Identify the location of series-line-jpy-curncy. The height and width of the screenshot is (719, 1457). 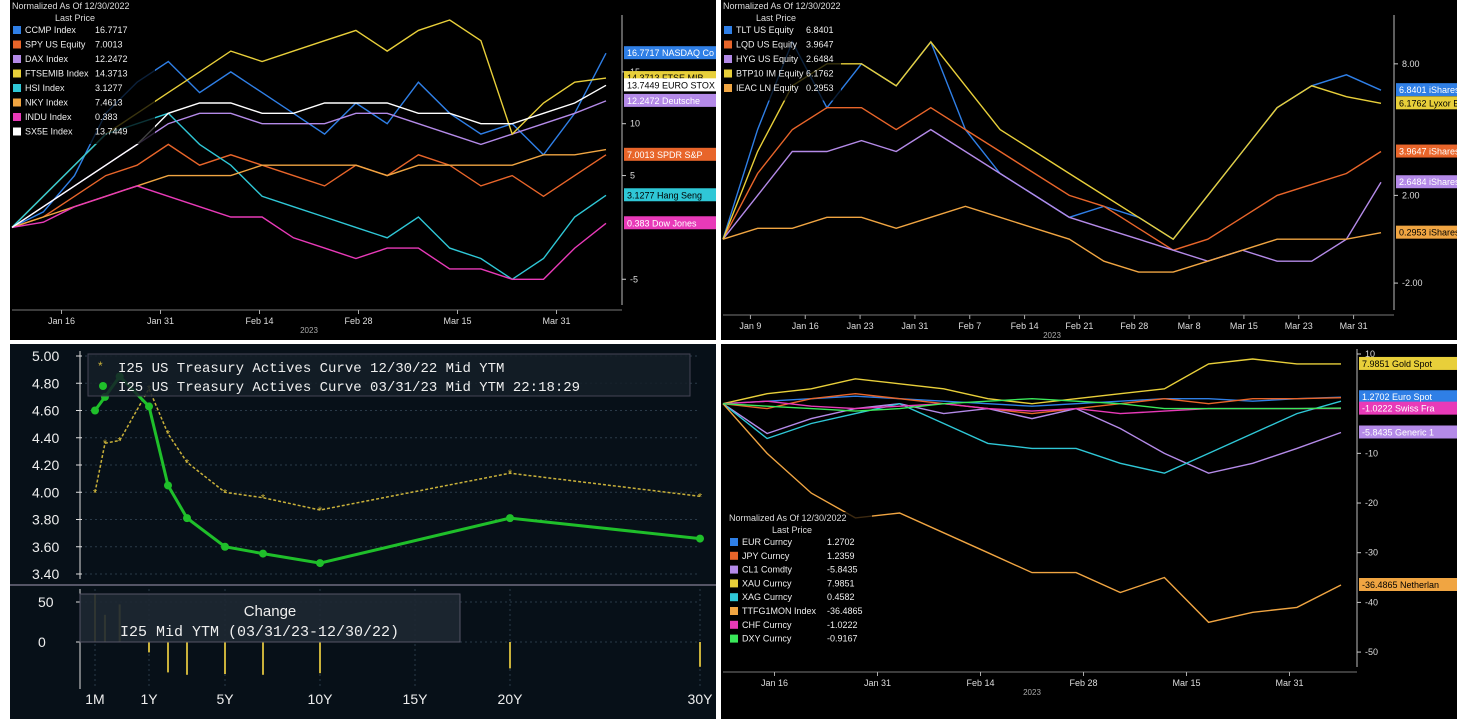
(1032, 403).